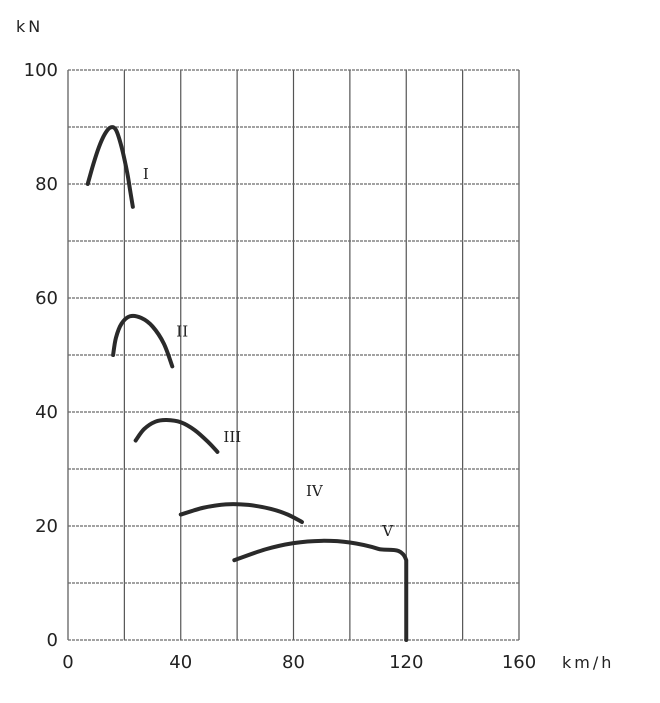 Image resolution: width=660 pixels, height=703 pixels. Describe the element at coordinates (182, 331) in the screenshot. I see `gear-label-ii: II` at that location.